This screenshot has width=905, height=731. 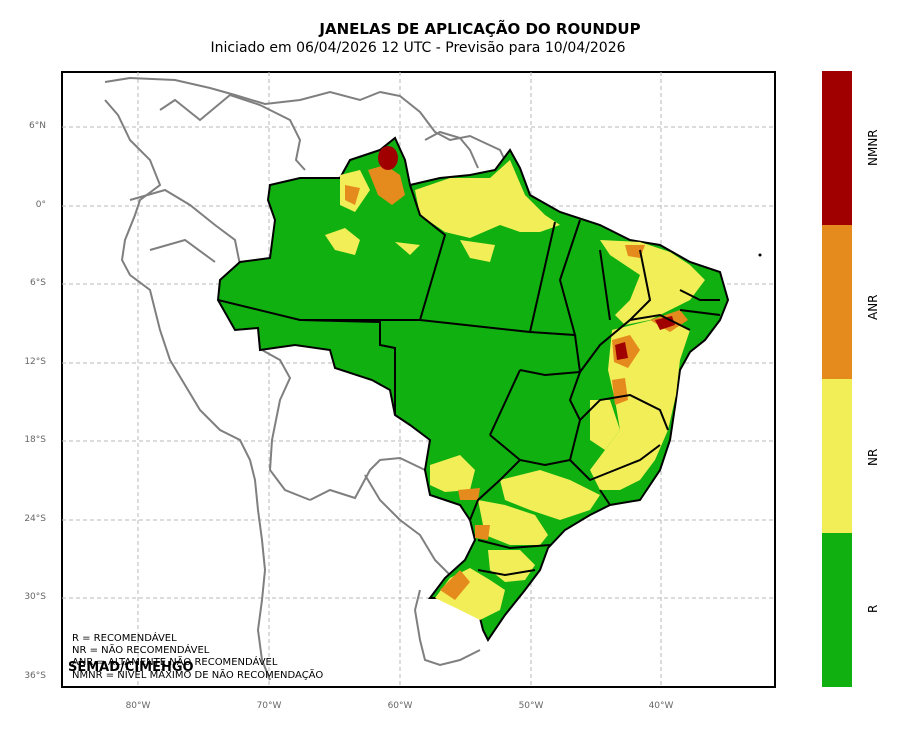 I want to click on colombia-ecuador-border, so click(x=185, y=227).